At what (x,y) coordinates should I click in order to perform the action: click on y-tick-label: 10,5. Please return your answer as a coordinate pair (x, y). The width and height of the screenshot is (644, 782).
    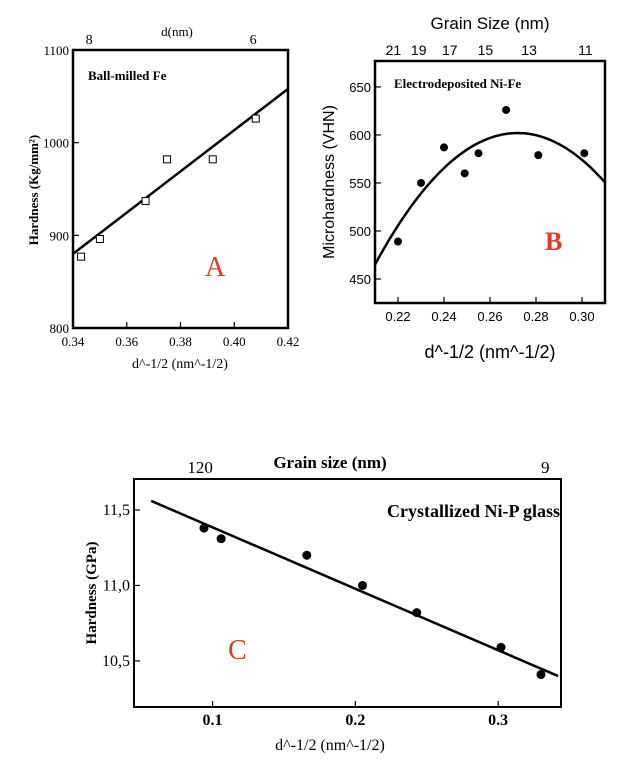
    Looking at the image, I should click on (116, 661).